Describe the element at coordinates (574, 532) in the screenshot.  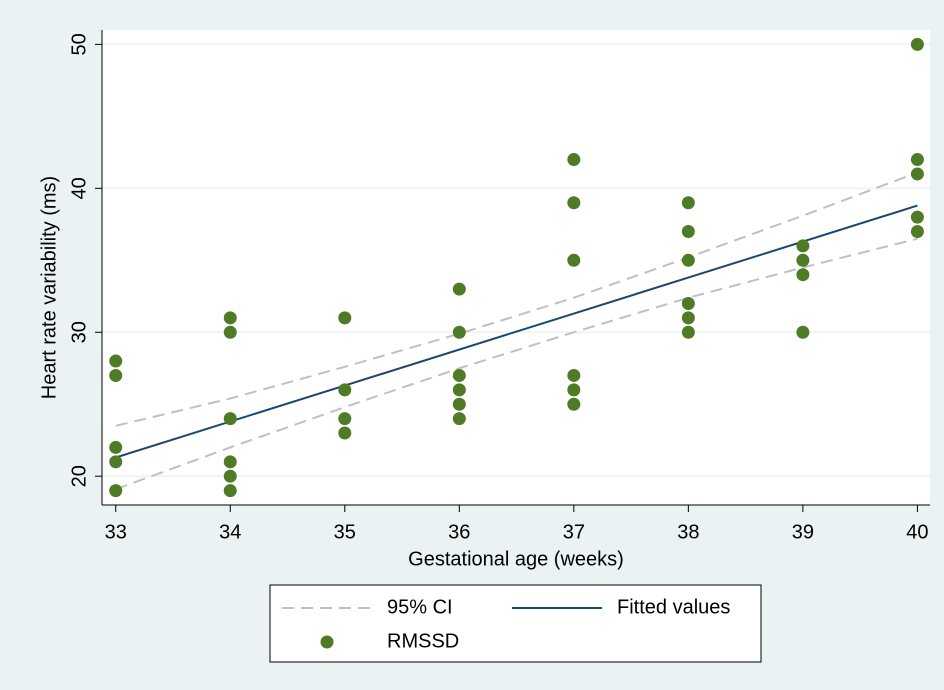
I see `x-tick-label: 37` at that location.